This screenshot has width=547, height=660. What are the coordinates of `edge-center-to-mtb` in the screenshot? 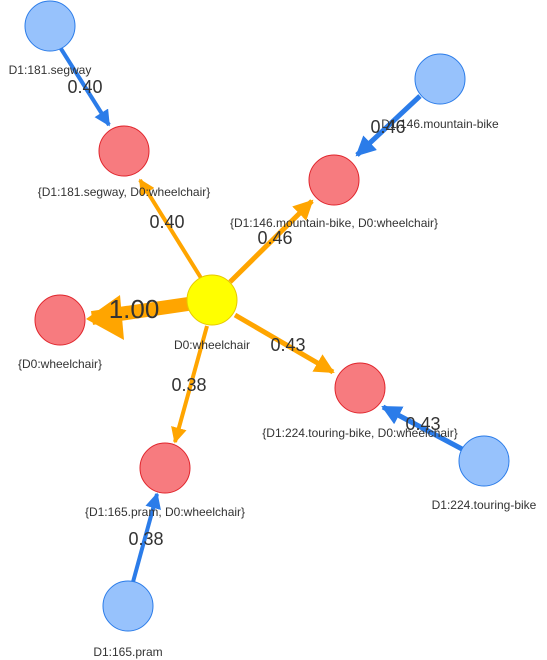 It's located at (271, 241).